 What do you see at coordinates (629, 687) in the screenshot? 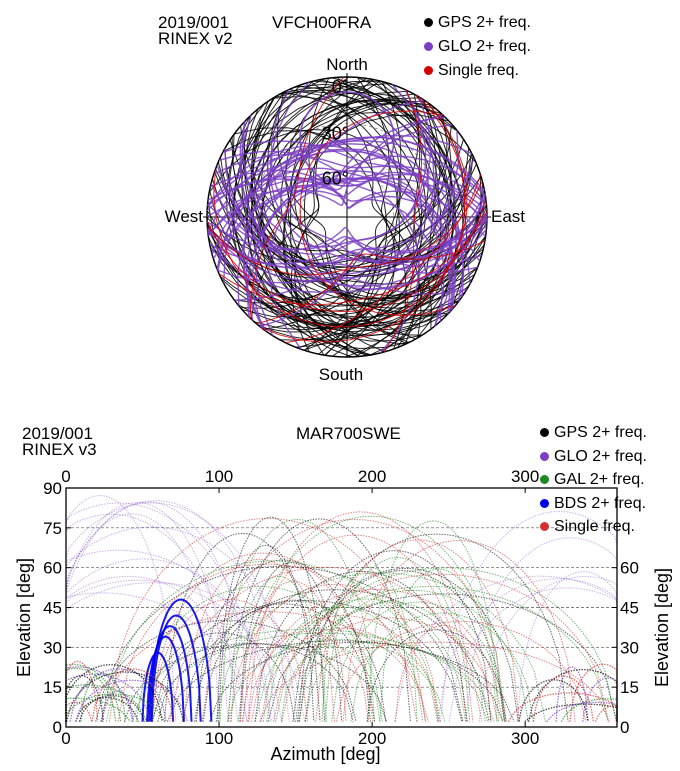
I see `y-tick-label-right: 15` at bounding box center [629, 687].